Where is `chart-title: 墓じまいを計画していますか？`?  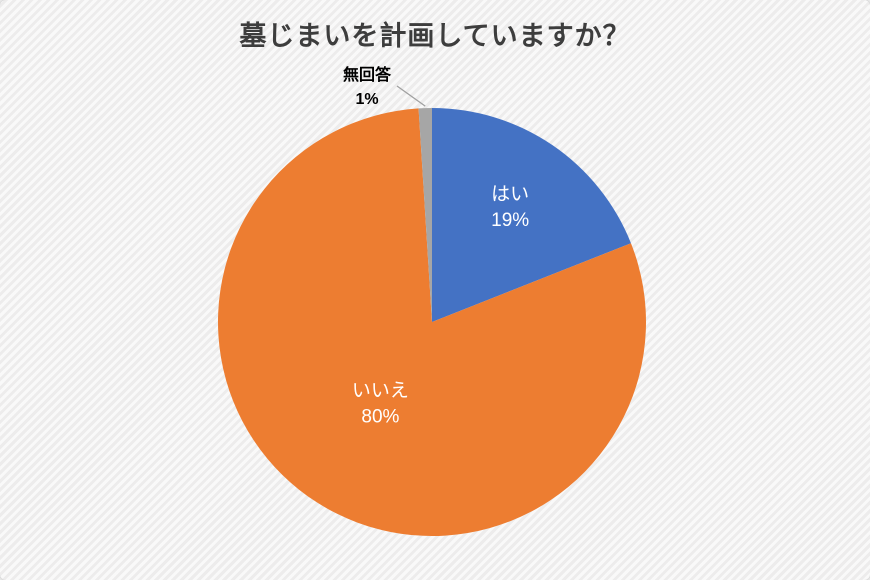
chart-title: 墓じまいを計画していますか？ is located at coordinates (435, 36).